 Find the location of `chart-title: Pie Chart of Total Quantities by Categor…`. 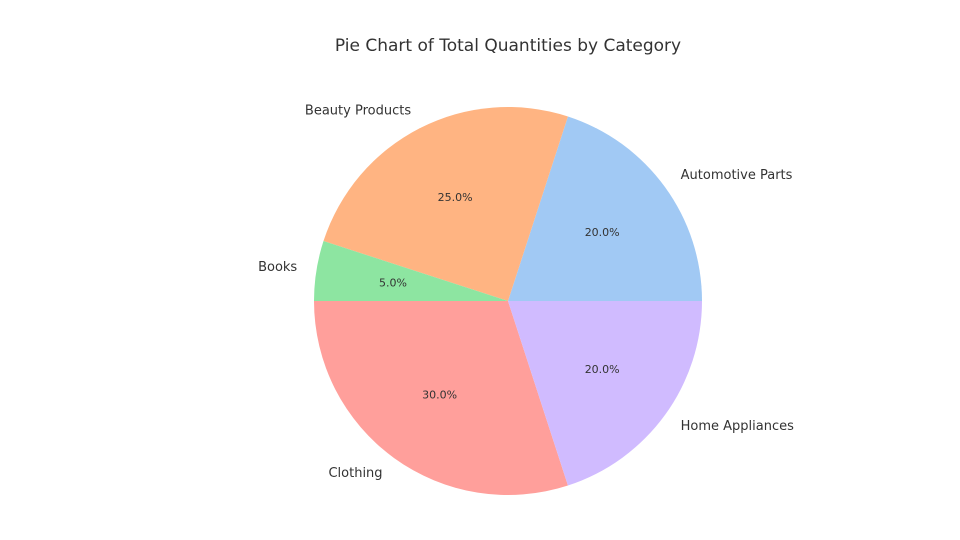

chart-title: Pie Chart of Total Quantities by Categor… is located at coordinates (508, 46).